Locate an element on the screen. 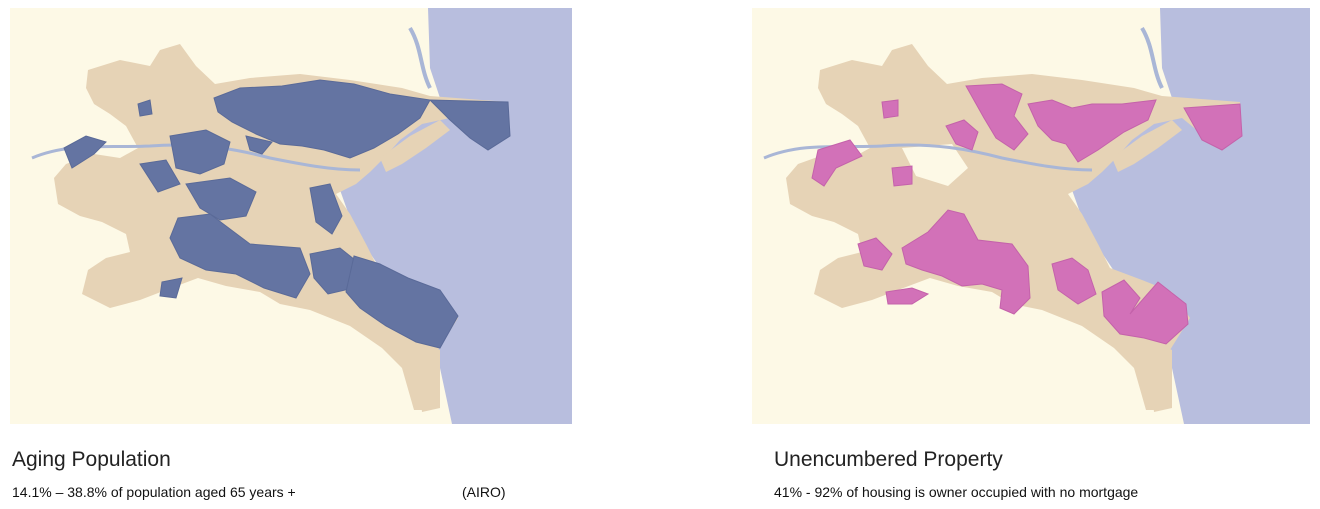 Image resolution: width=1320 pixels, height=509 pixels. city-centre-gap is located at coordinates (935, 165).